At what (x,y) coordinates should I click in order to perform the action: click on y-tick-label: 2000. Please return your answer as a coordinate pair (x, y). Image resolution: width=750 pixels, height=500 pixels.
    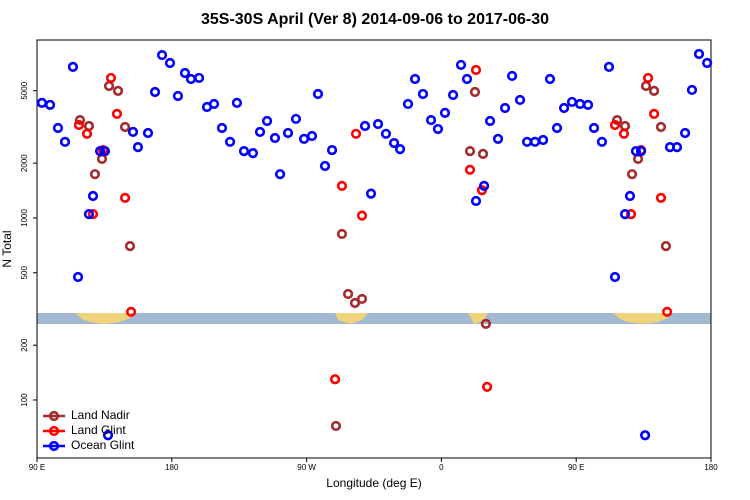
    Looking at the image, I should click on (24, 163).